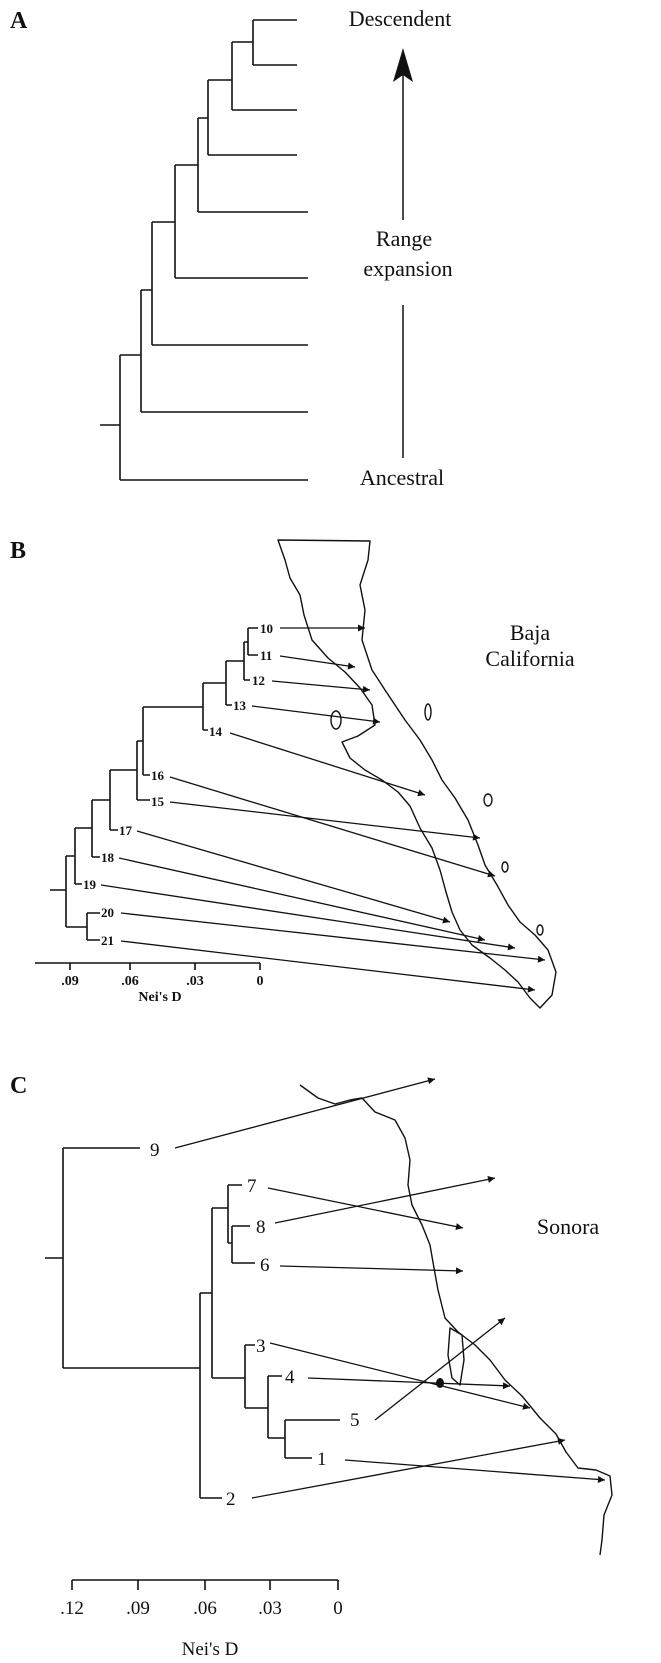  What do you see at coordinates (568, 1226) in the screenshot?
I see `region-label: Sonora` at bounding box center [568, 1226].